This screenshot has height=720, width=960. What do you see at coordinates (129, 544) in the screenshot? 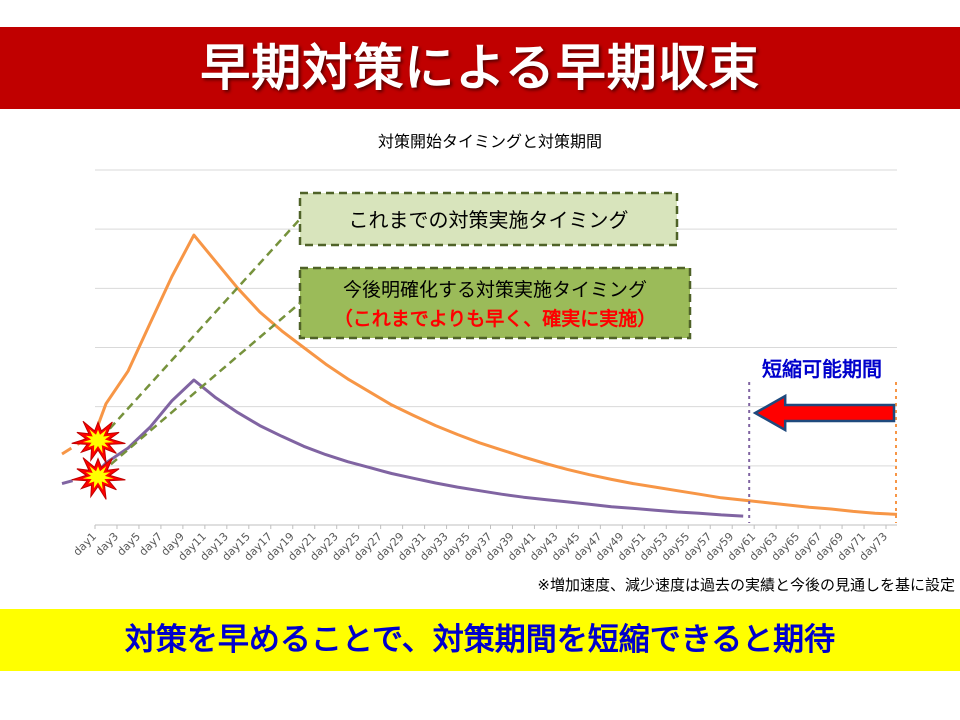
I see `x-tick-label: day5` at bounding box center [129, 544].